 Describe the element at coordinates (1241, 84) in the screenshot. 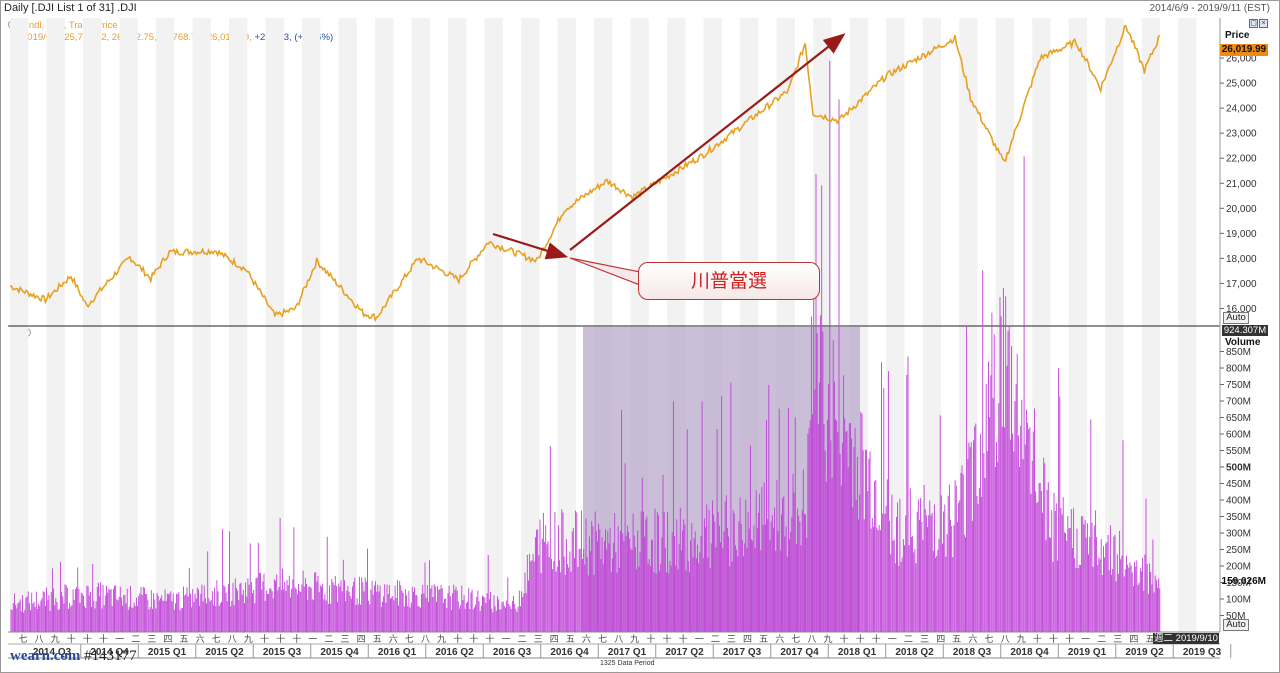

I see `price-tick-label: 25,000` at that location.